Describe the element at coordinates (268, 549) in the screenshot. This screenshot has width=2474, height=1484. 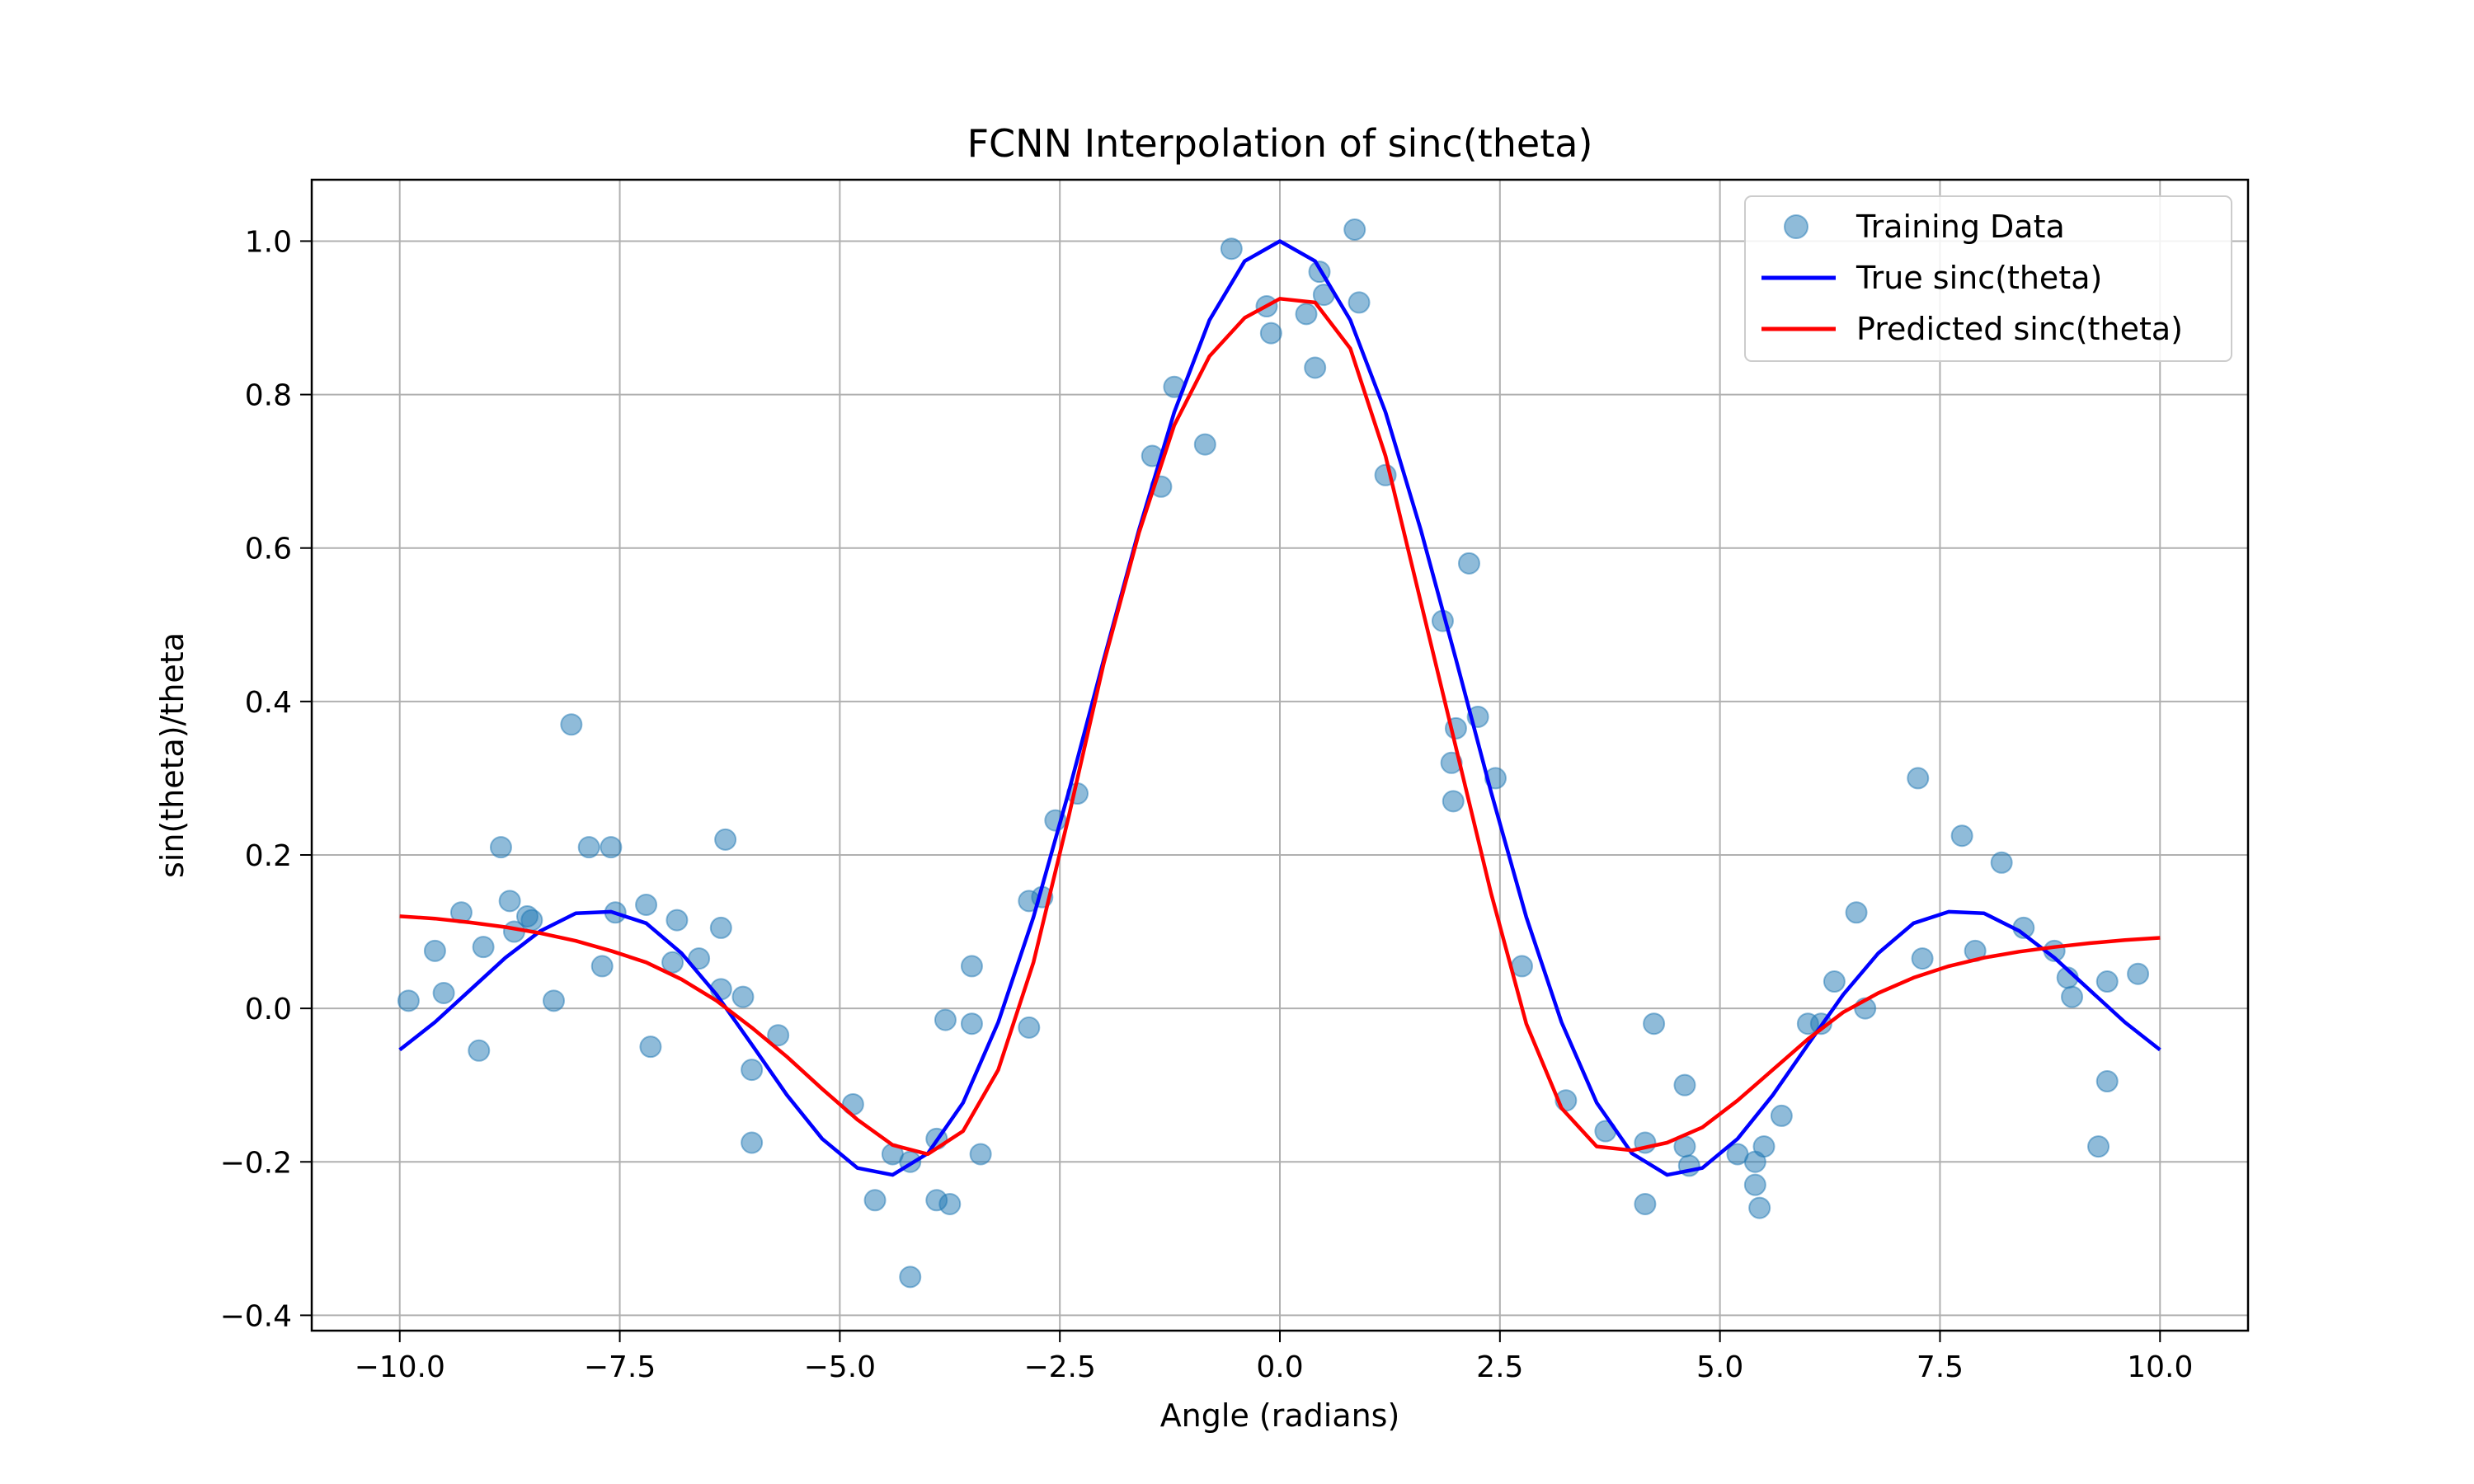
I see `y-tick-label: 0.6` at that location.